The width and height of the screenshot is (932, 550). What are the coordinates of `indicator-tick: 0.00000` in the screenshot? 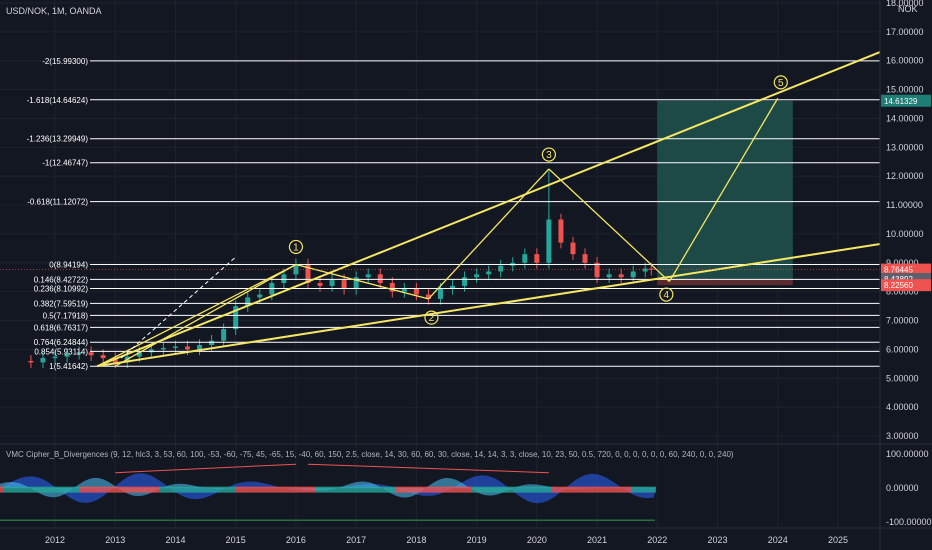 It's located at (902, 488).